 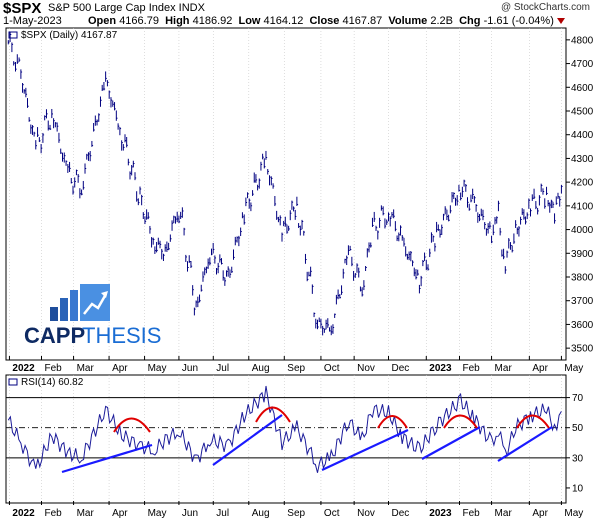 What do you see at coordinates (13, 382) in the screenshot?
I see `rsi-legend-swatch-icon` at bounding box center [13, 382].